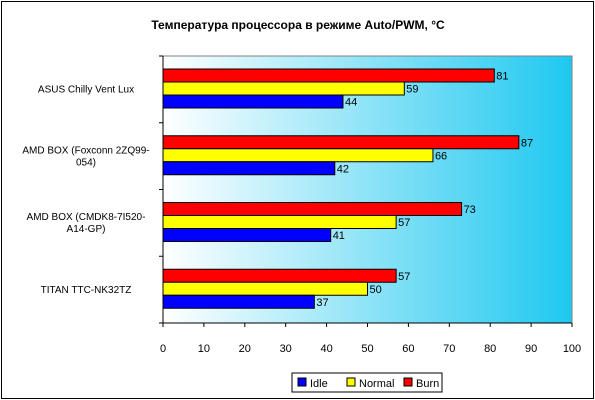 Image resolution: width=595 pixels, height=400 pixels. I want to click on legend: Idle Normal Burn, so click(367, 382).